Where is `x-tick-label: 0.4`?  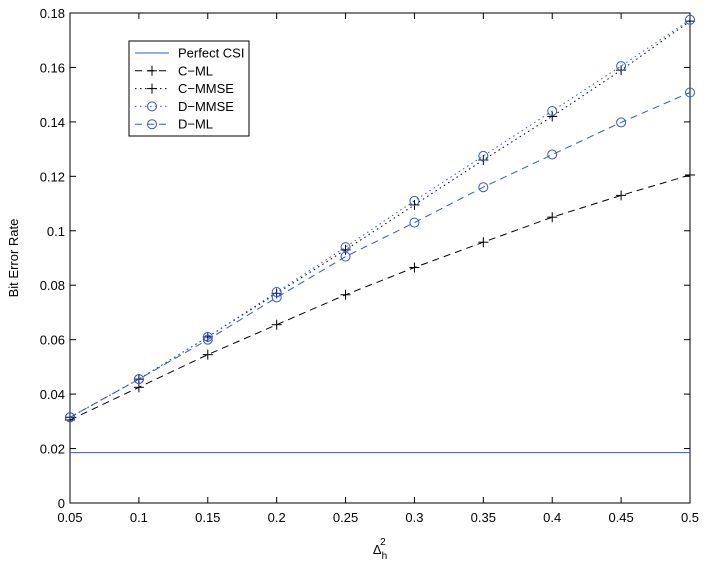
x-tick-label: 0.4 is located at coordinates (552, 517).